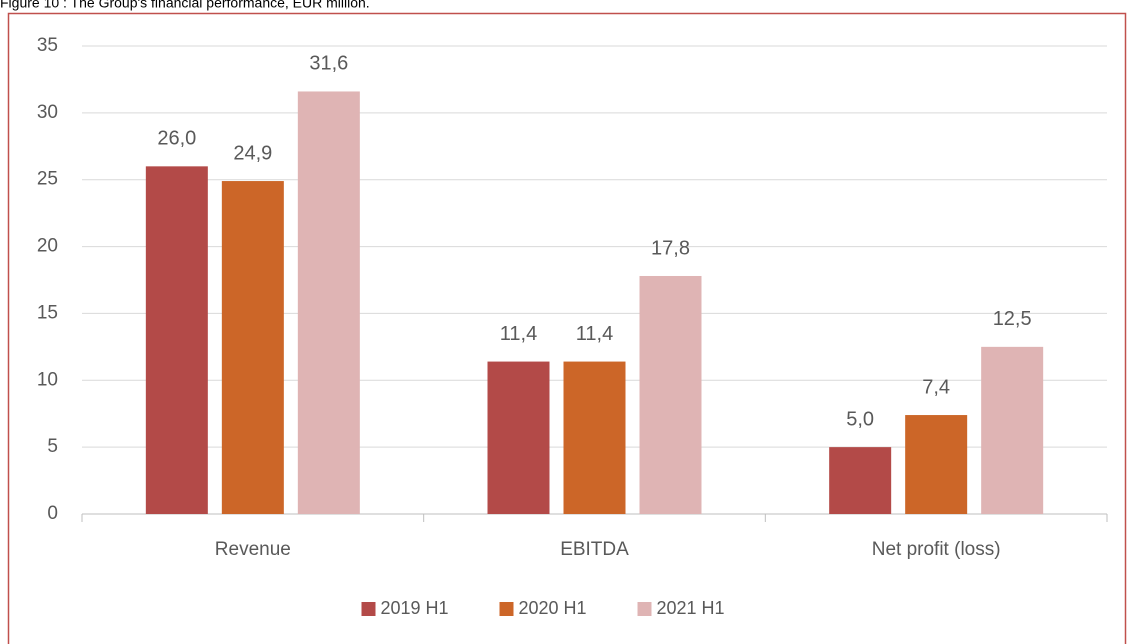  I want to click on legend-label: 2021 H1, so click(691, 608).